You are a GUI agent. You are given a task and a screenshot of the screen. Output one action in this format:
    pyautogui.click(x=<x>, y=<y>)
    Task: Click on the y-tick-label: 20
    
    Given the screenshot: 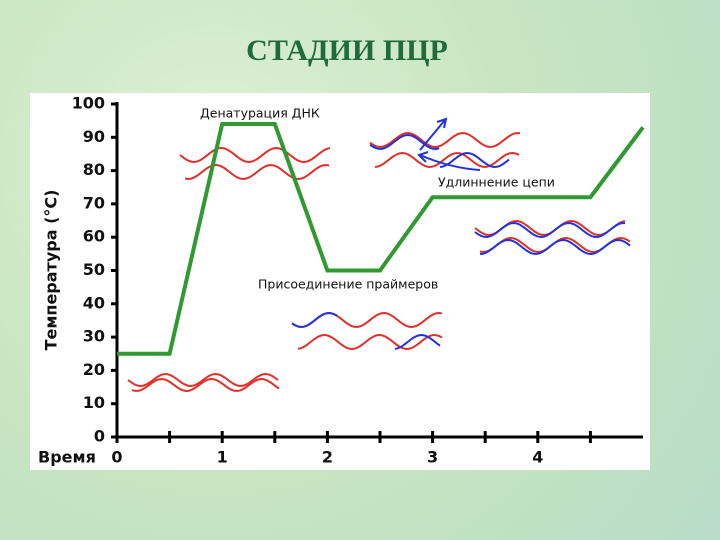 What is the action you would take?
    pyautogui.click(x=94, y=369)
    